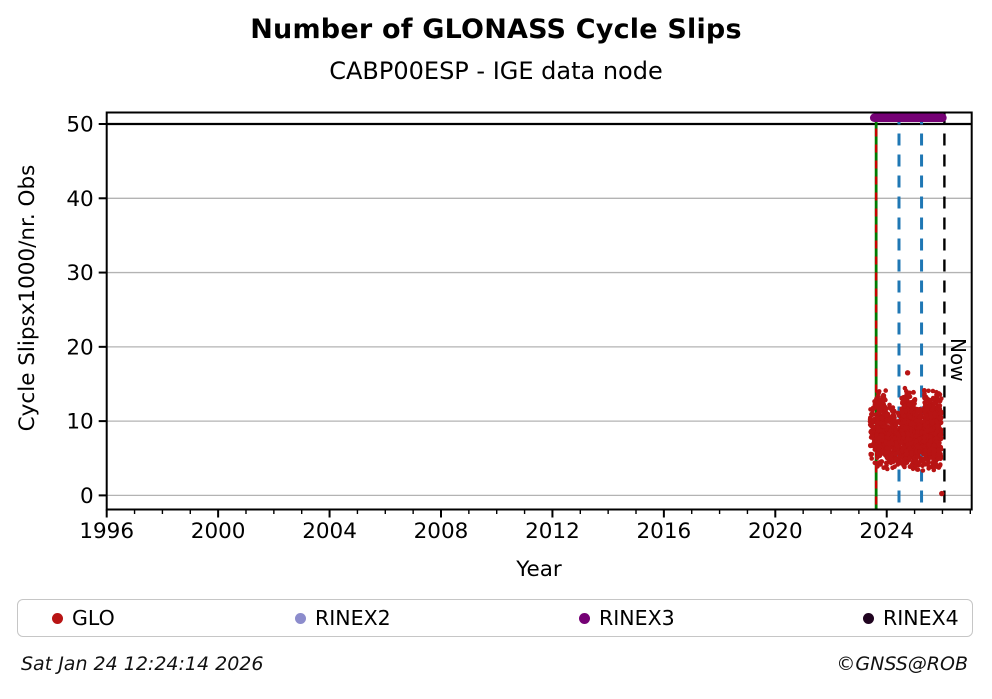 The width and height of the screenshot is (992, 699). Describe the element at coordinates (552, 531) in the screenshot. I see `svg-text: 2012` at that location.